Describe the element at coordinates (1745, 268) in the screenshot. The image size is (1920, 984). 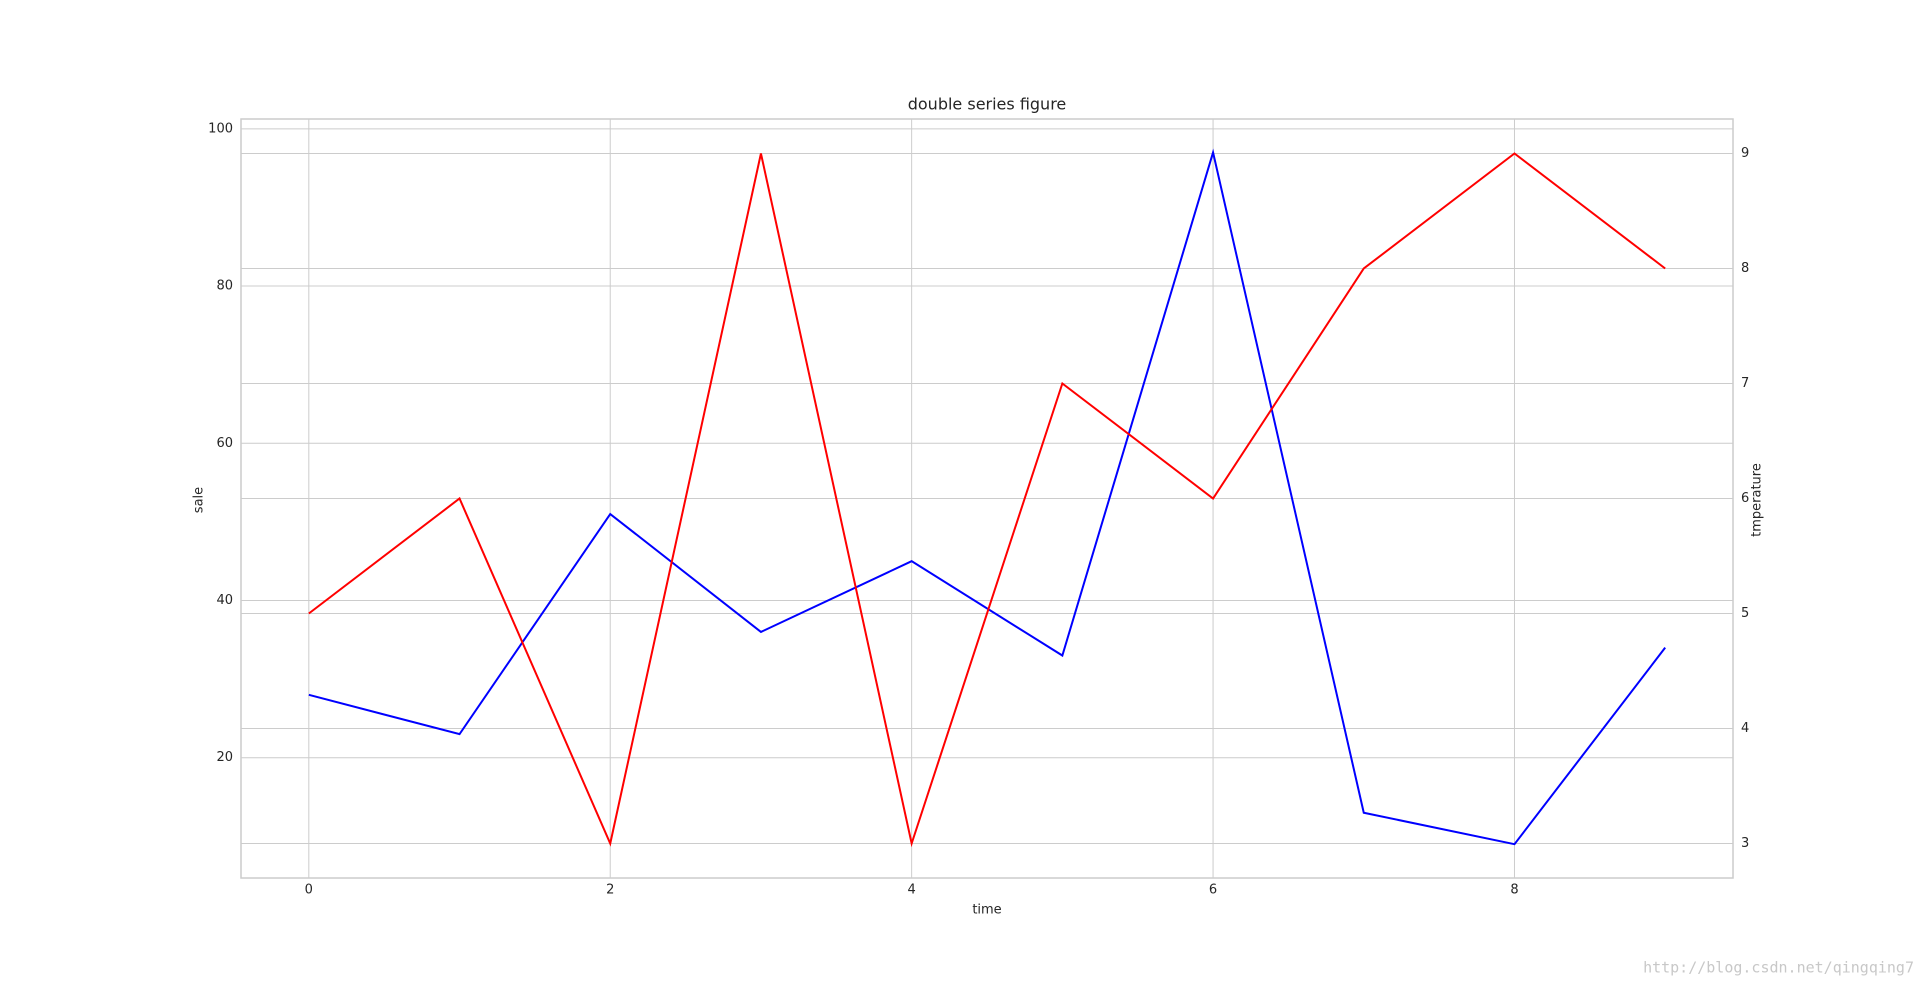
I see `y2-tick-label: 8` at that location.